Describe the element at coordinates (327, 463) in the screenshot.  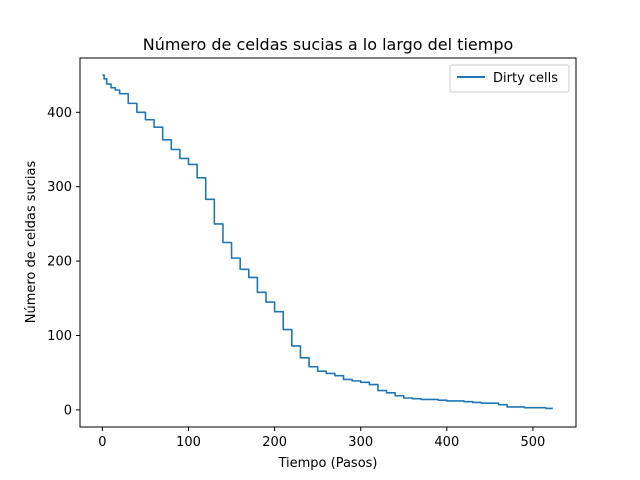
I see `x-axis-label: Tiempo (Pasos)` at that location.